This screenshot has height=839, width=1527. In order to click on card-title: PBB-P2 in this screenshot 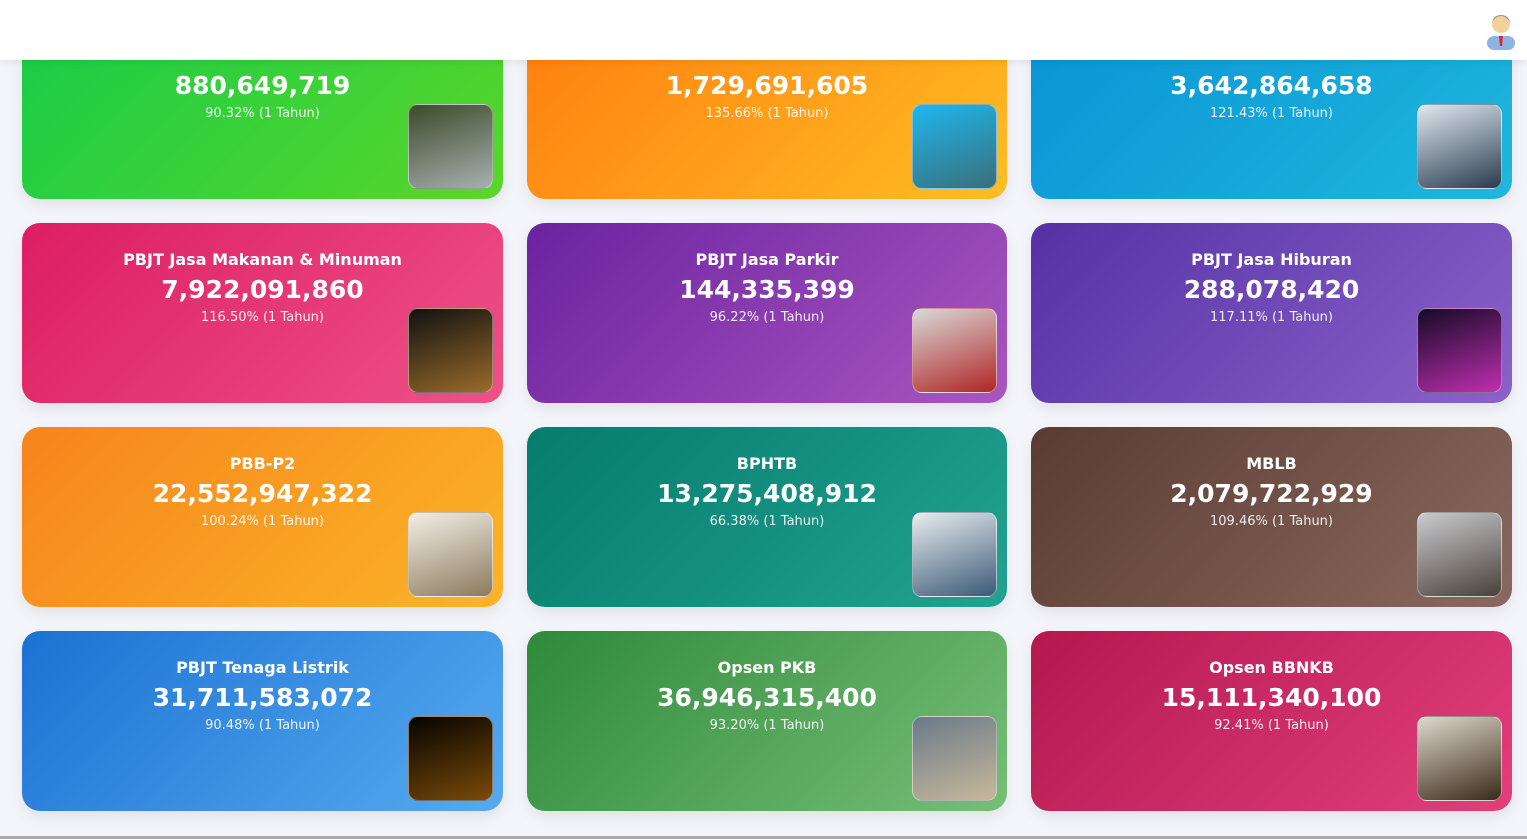, I will do `click(262, 463)`.